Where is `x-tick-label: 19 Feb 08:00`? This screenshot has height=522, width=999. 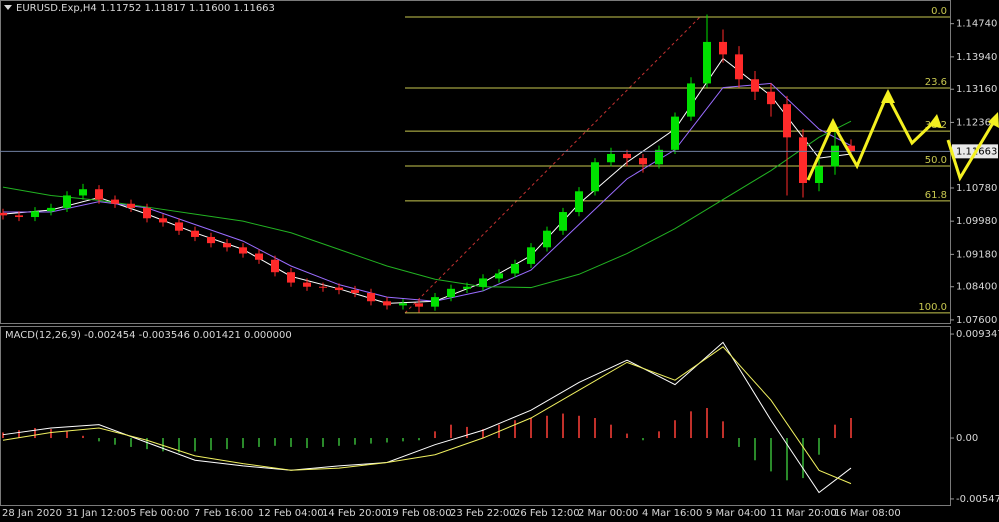 x-tick-label: 19 Feb 08:00 is located at coordinates (419, 513).